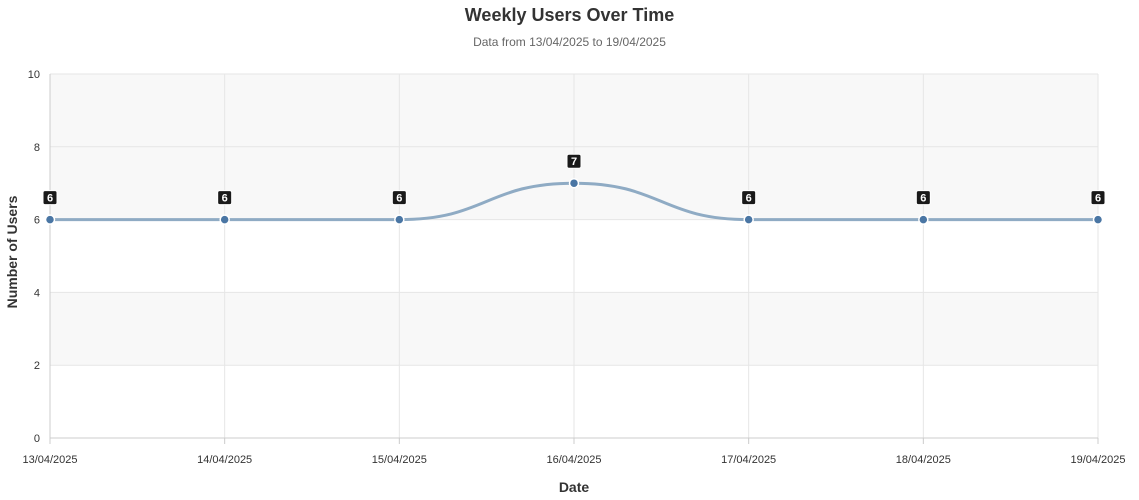  Describe the element at coordinates (399, 460) in the screenshot. I see `x-tick-label: 15/04/2025` at that location.